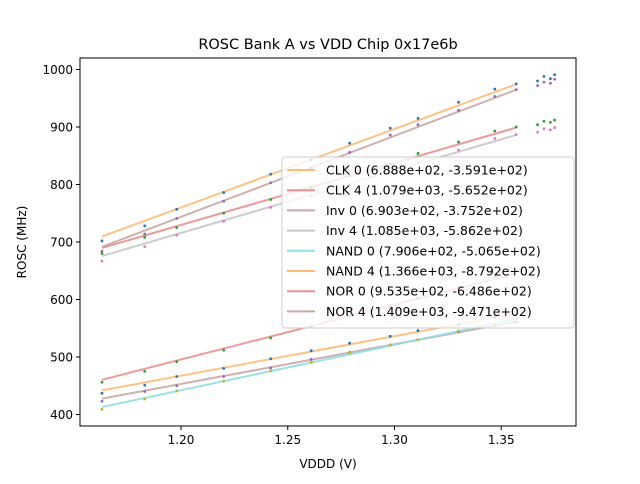  I want to click on y-axis: 400 500 600 700 800 900 1000, so click(61, 242).